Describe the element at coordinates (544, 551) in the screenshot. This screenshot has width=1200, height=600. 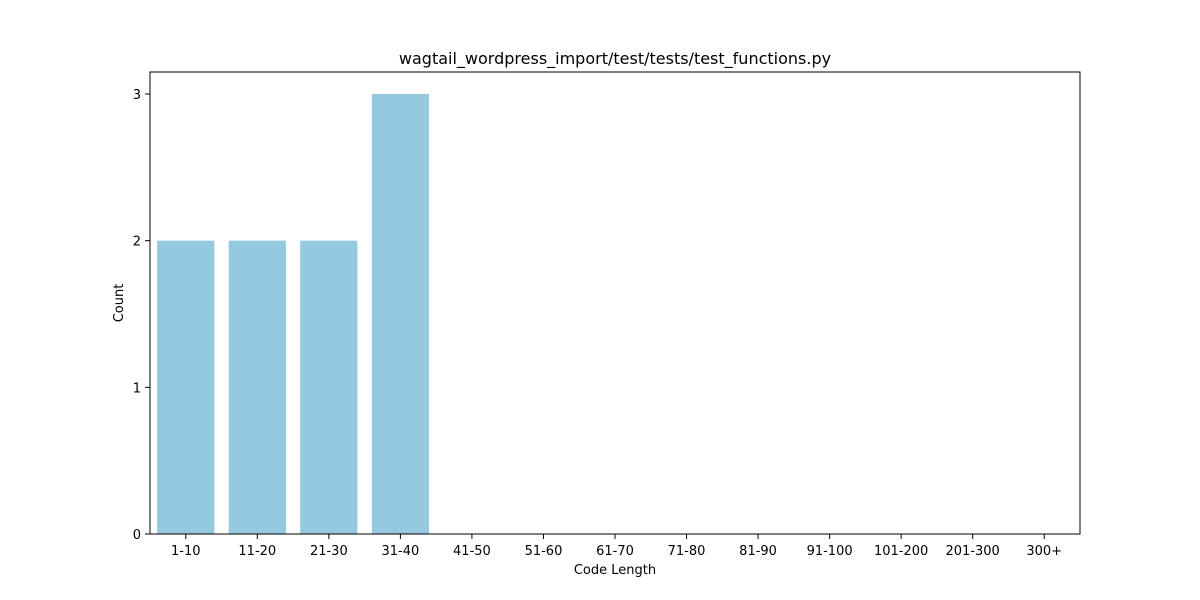
I see `x-tick-label: 51-60` at that location.